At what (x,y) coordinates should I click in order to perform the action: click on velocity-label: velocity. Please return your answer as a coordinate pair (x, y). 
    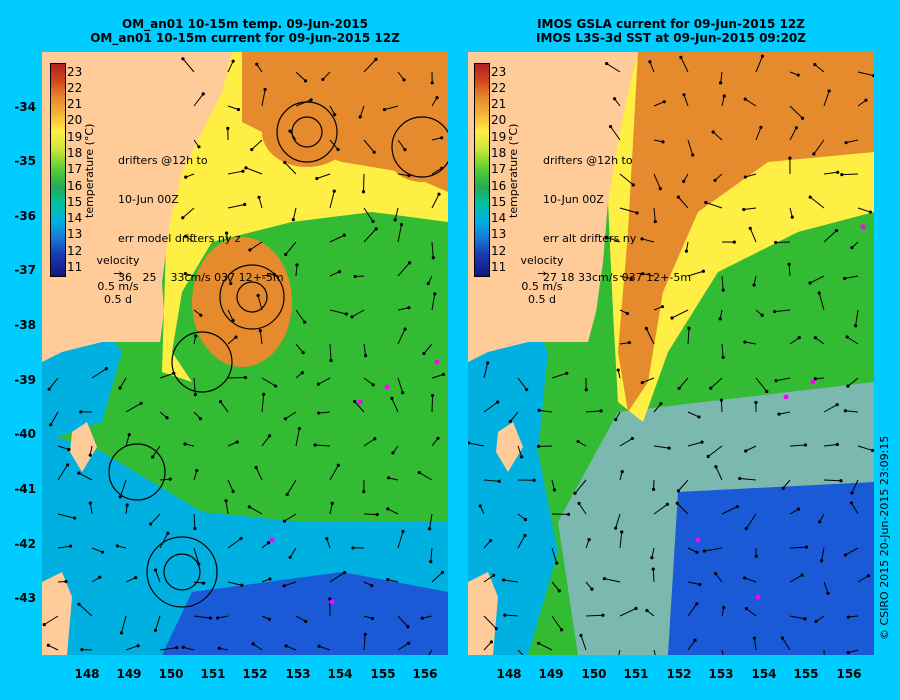
    Looking at the image, I should click on (118, 260).